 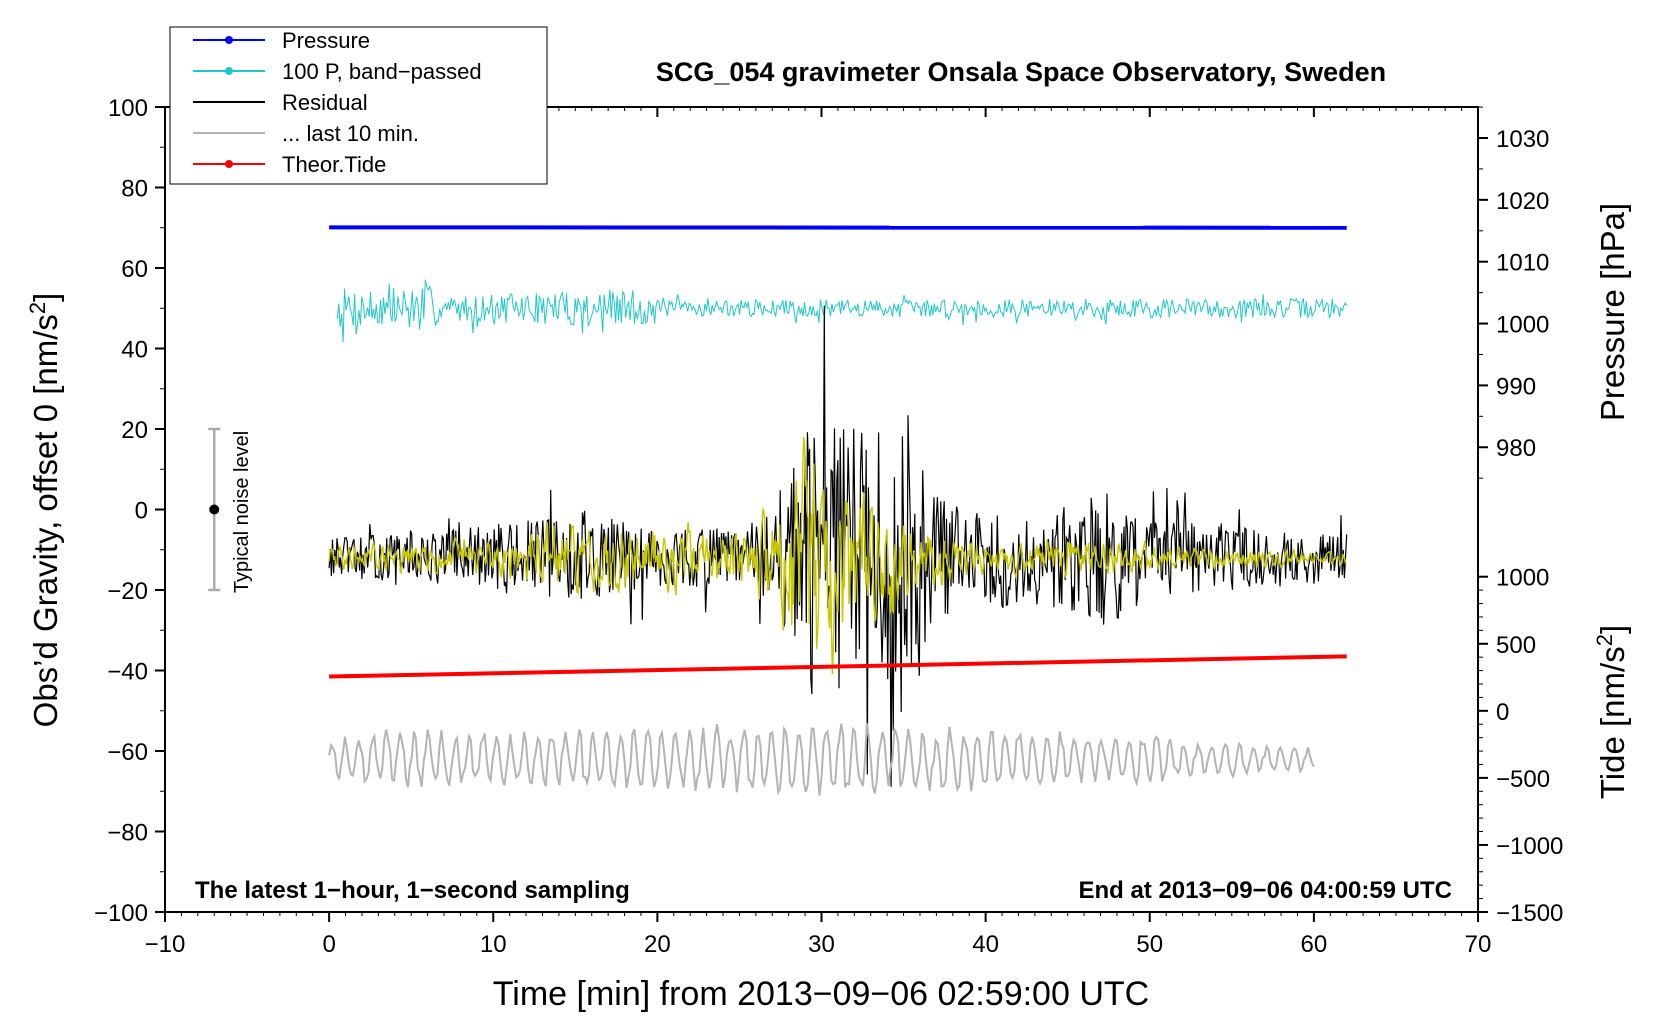 I want to click on series-last-10-min, so click(x=821, y=760).